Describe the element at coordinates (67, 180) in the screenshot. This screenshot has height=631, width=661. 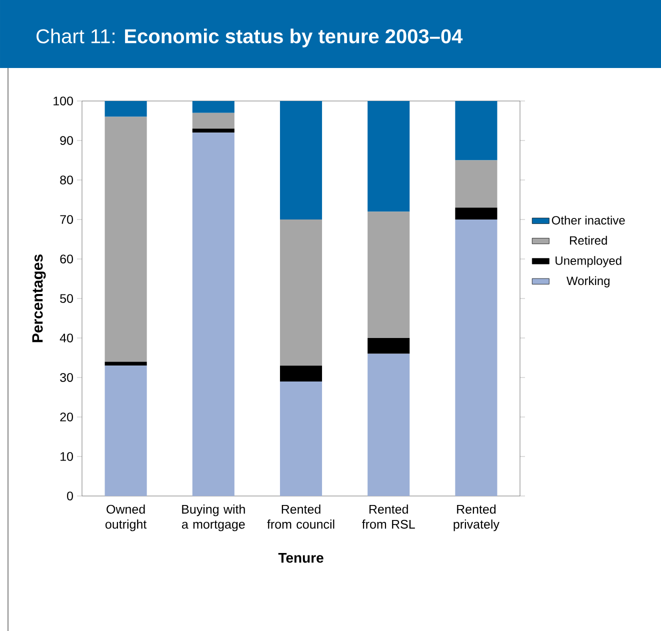
I see `y-tick-label: 80` at that location.